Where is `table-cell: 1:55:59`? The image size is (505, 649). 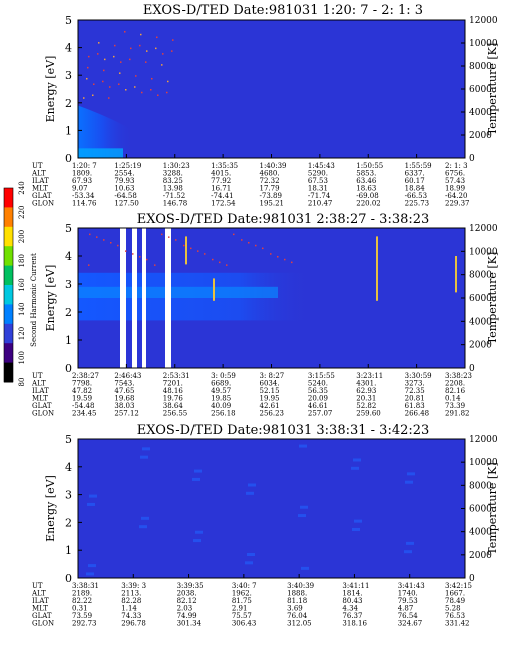 table-cell: 1:55:59 is located at coordinates (418, 166).